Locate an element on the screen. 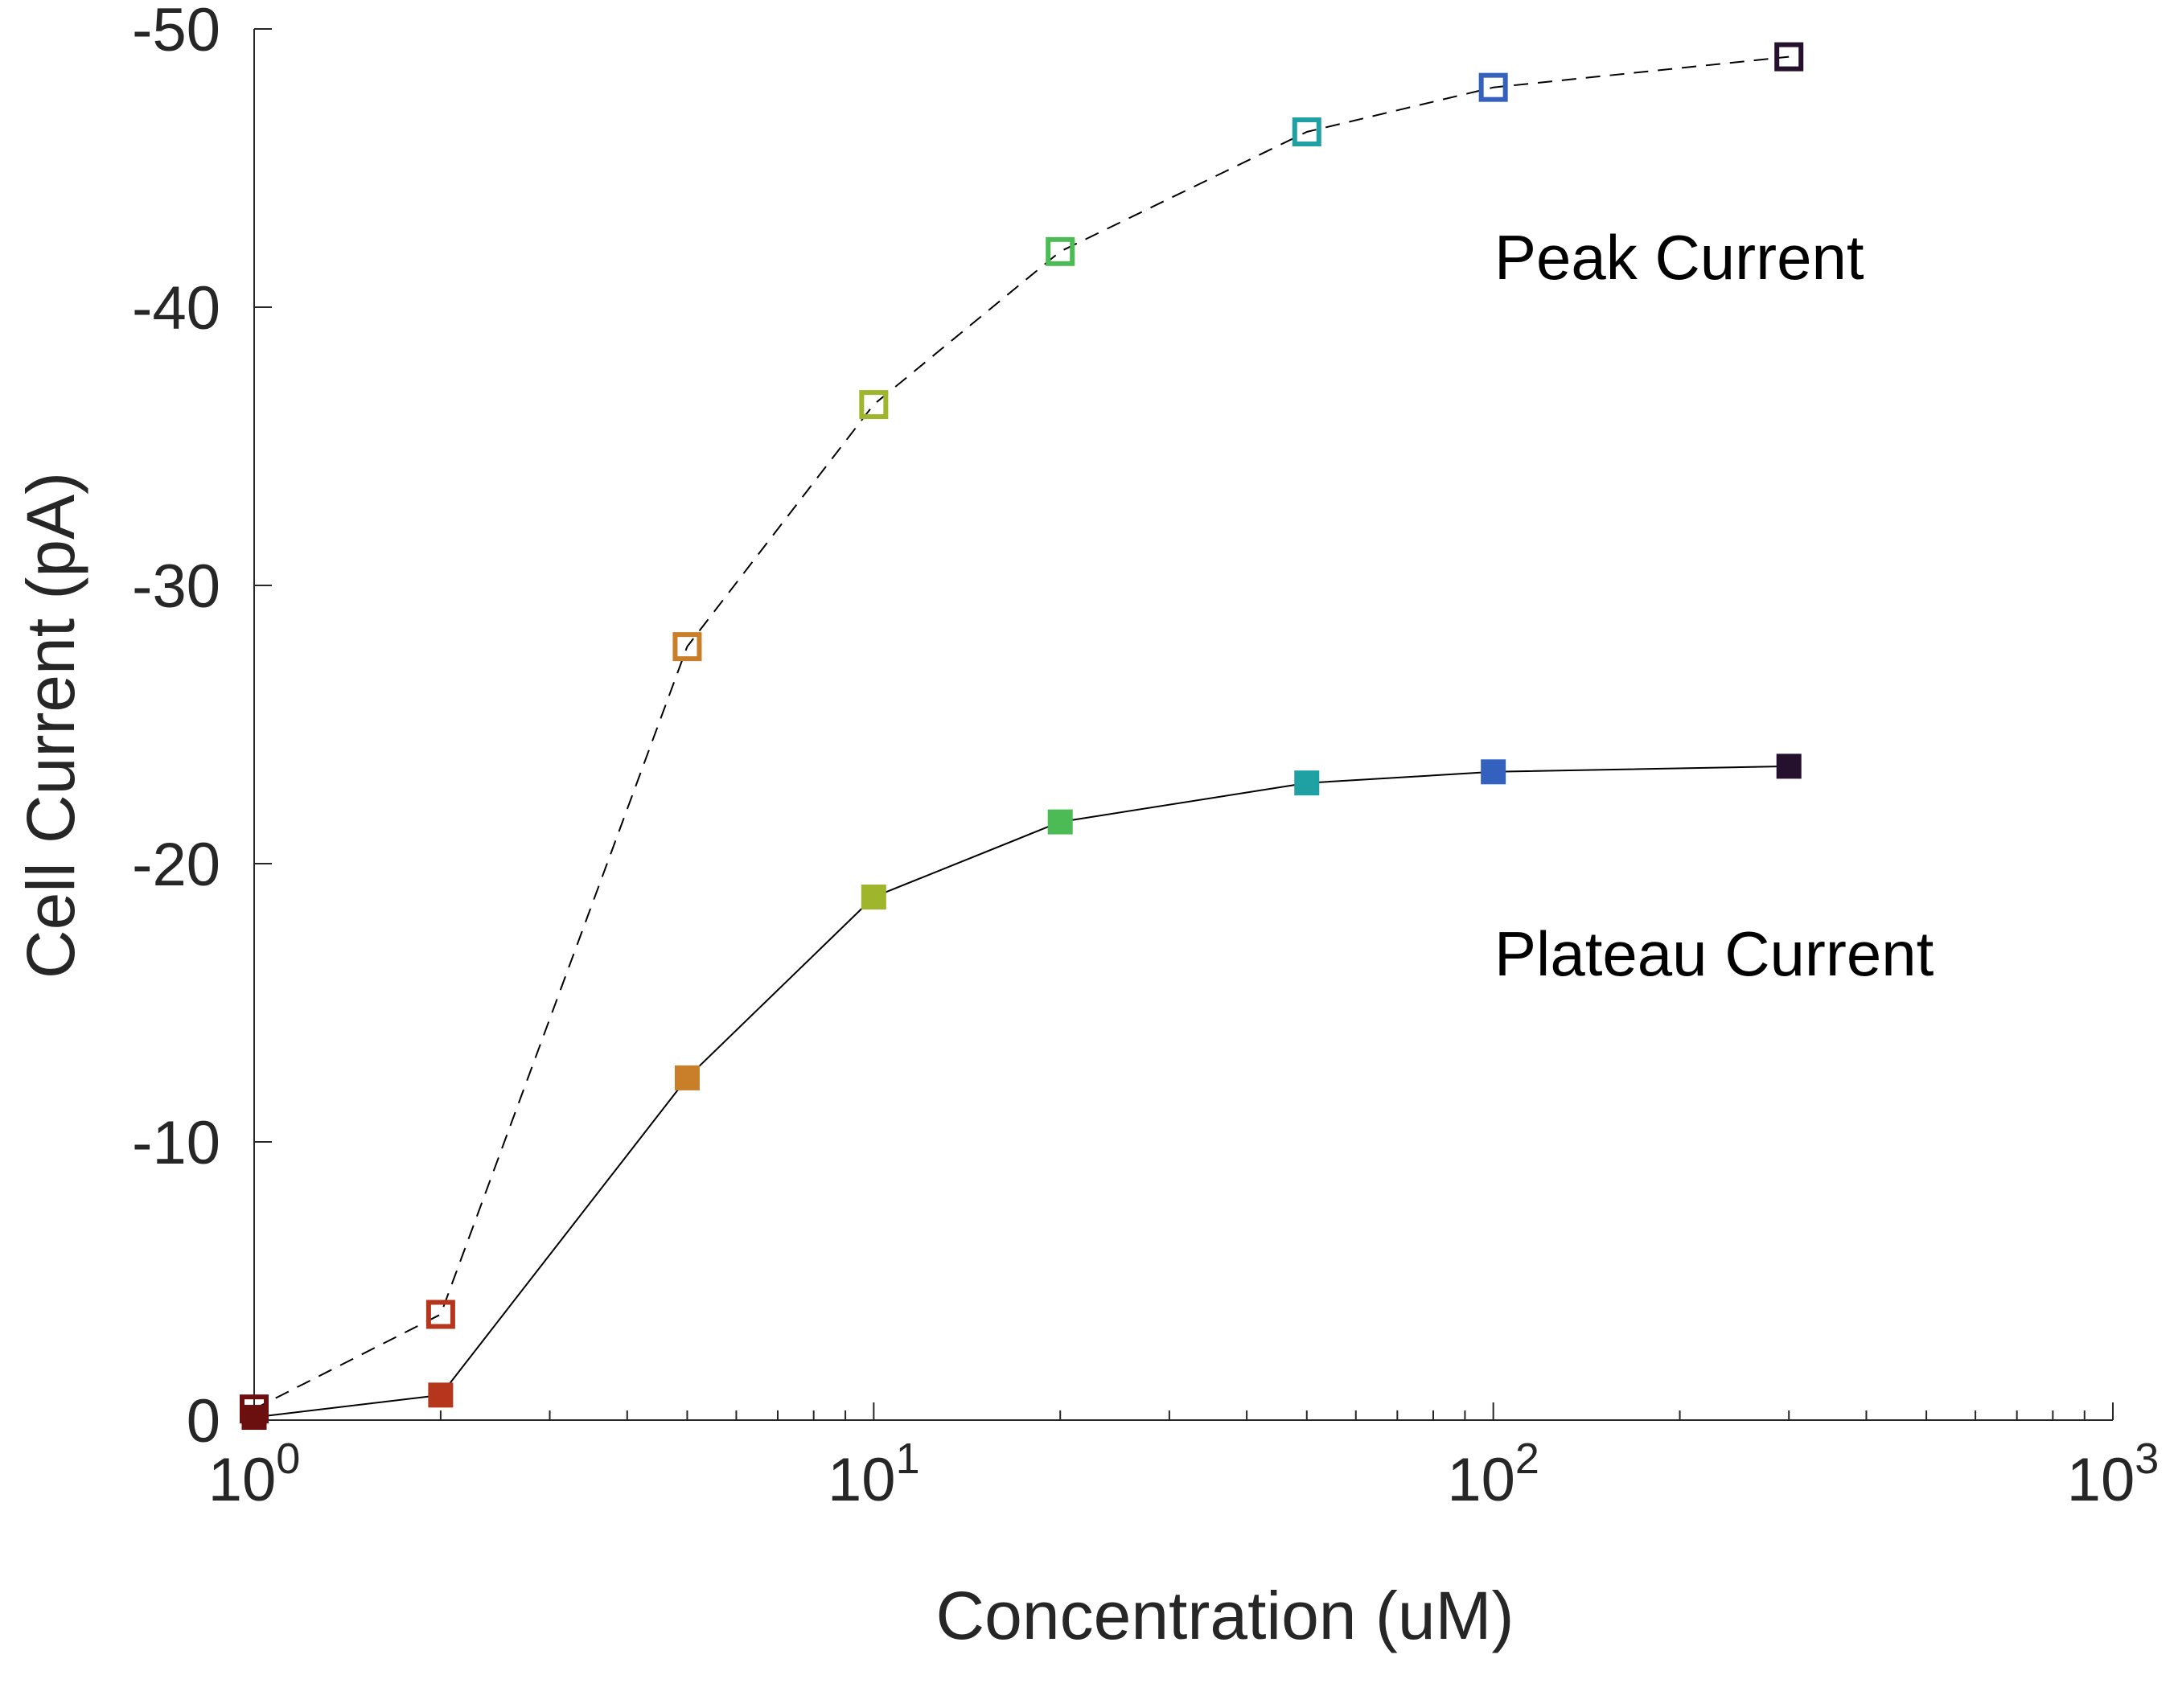  x-tick-label: 10⁰ is located at coordinates (254, 1474).